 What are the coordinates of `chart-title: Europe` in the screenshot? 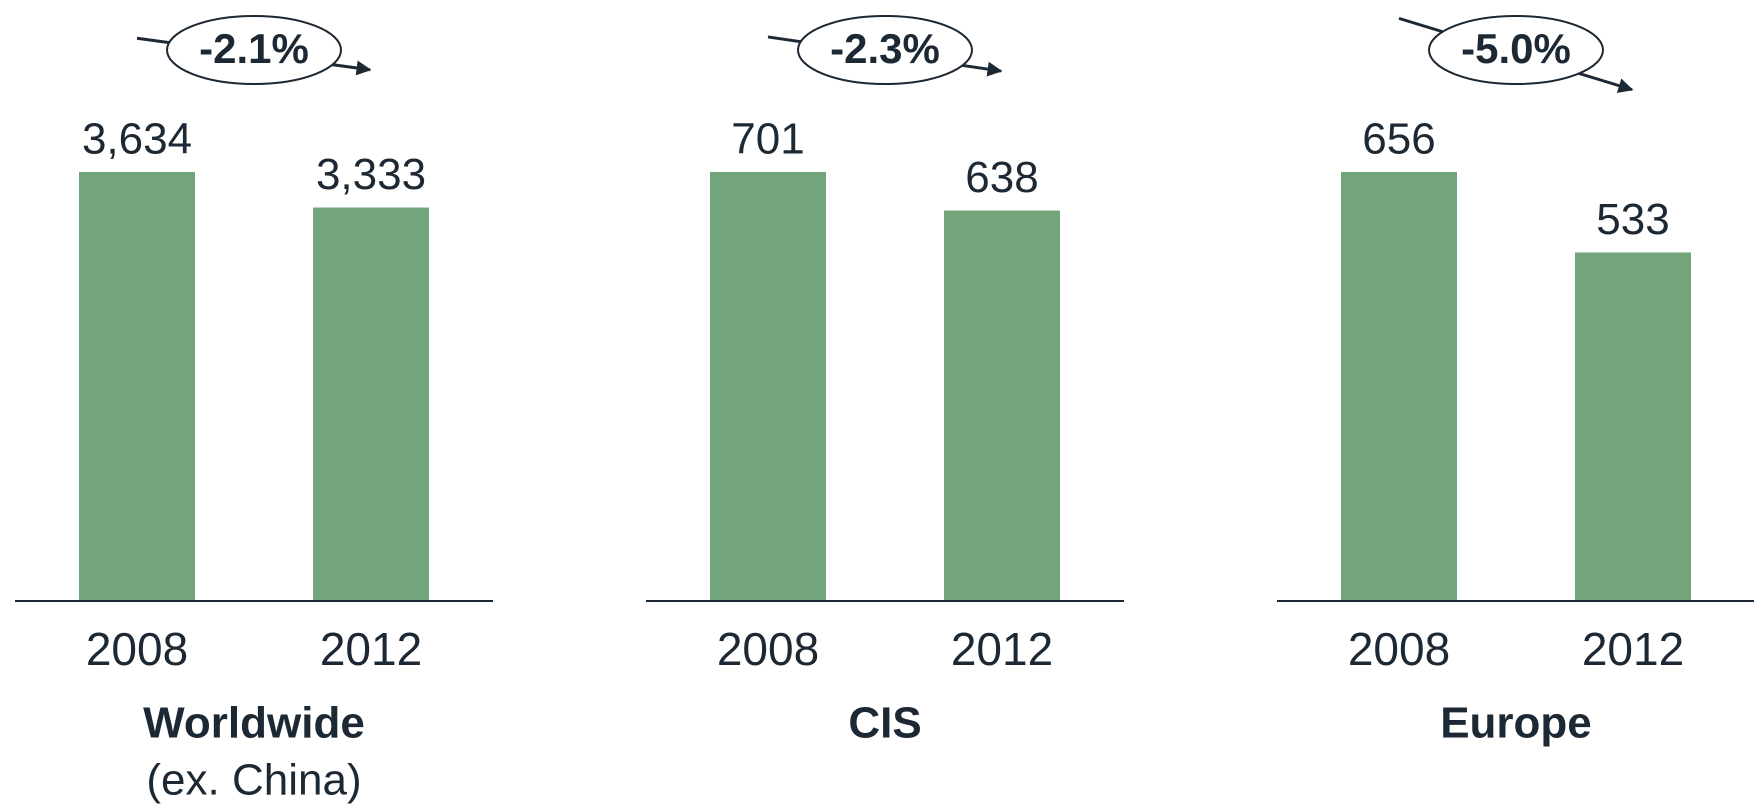 It's located at (1516, 723).